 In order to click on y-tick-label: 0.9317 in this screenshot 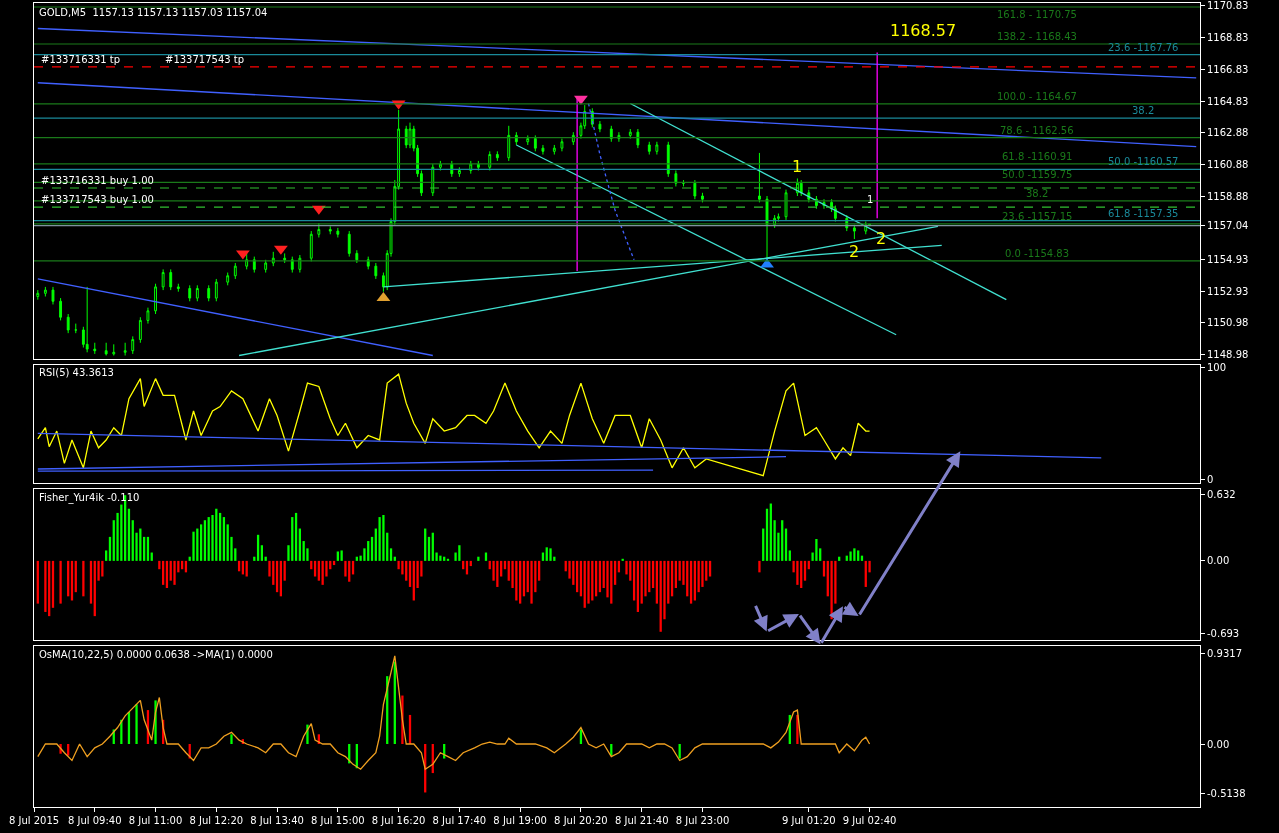, I will do `click(1224, 654)`.